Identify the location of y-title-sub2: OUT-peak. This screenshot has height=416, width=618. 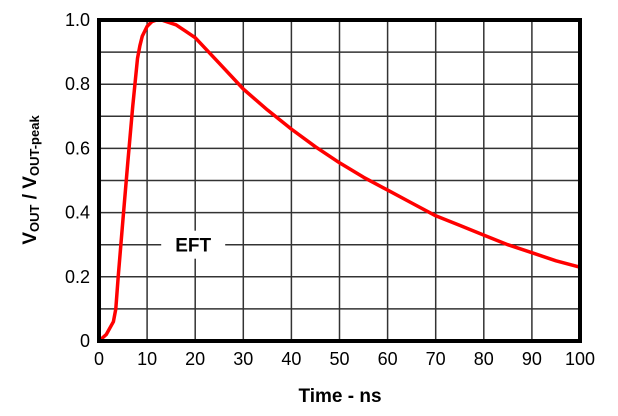
(34, 145).